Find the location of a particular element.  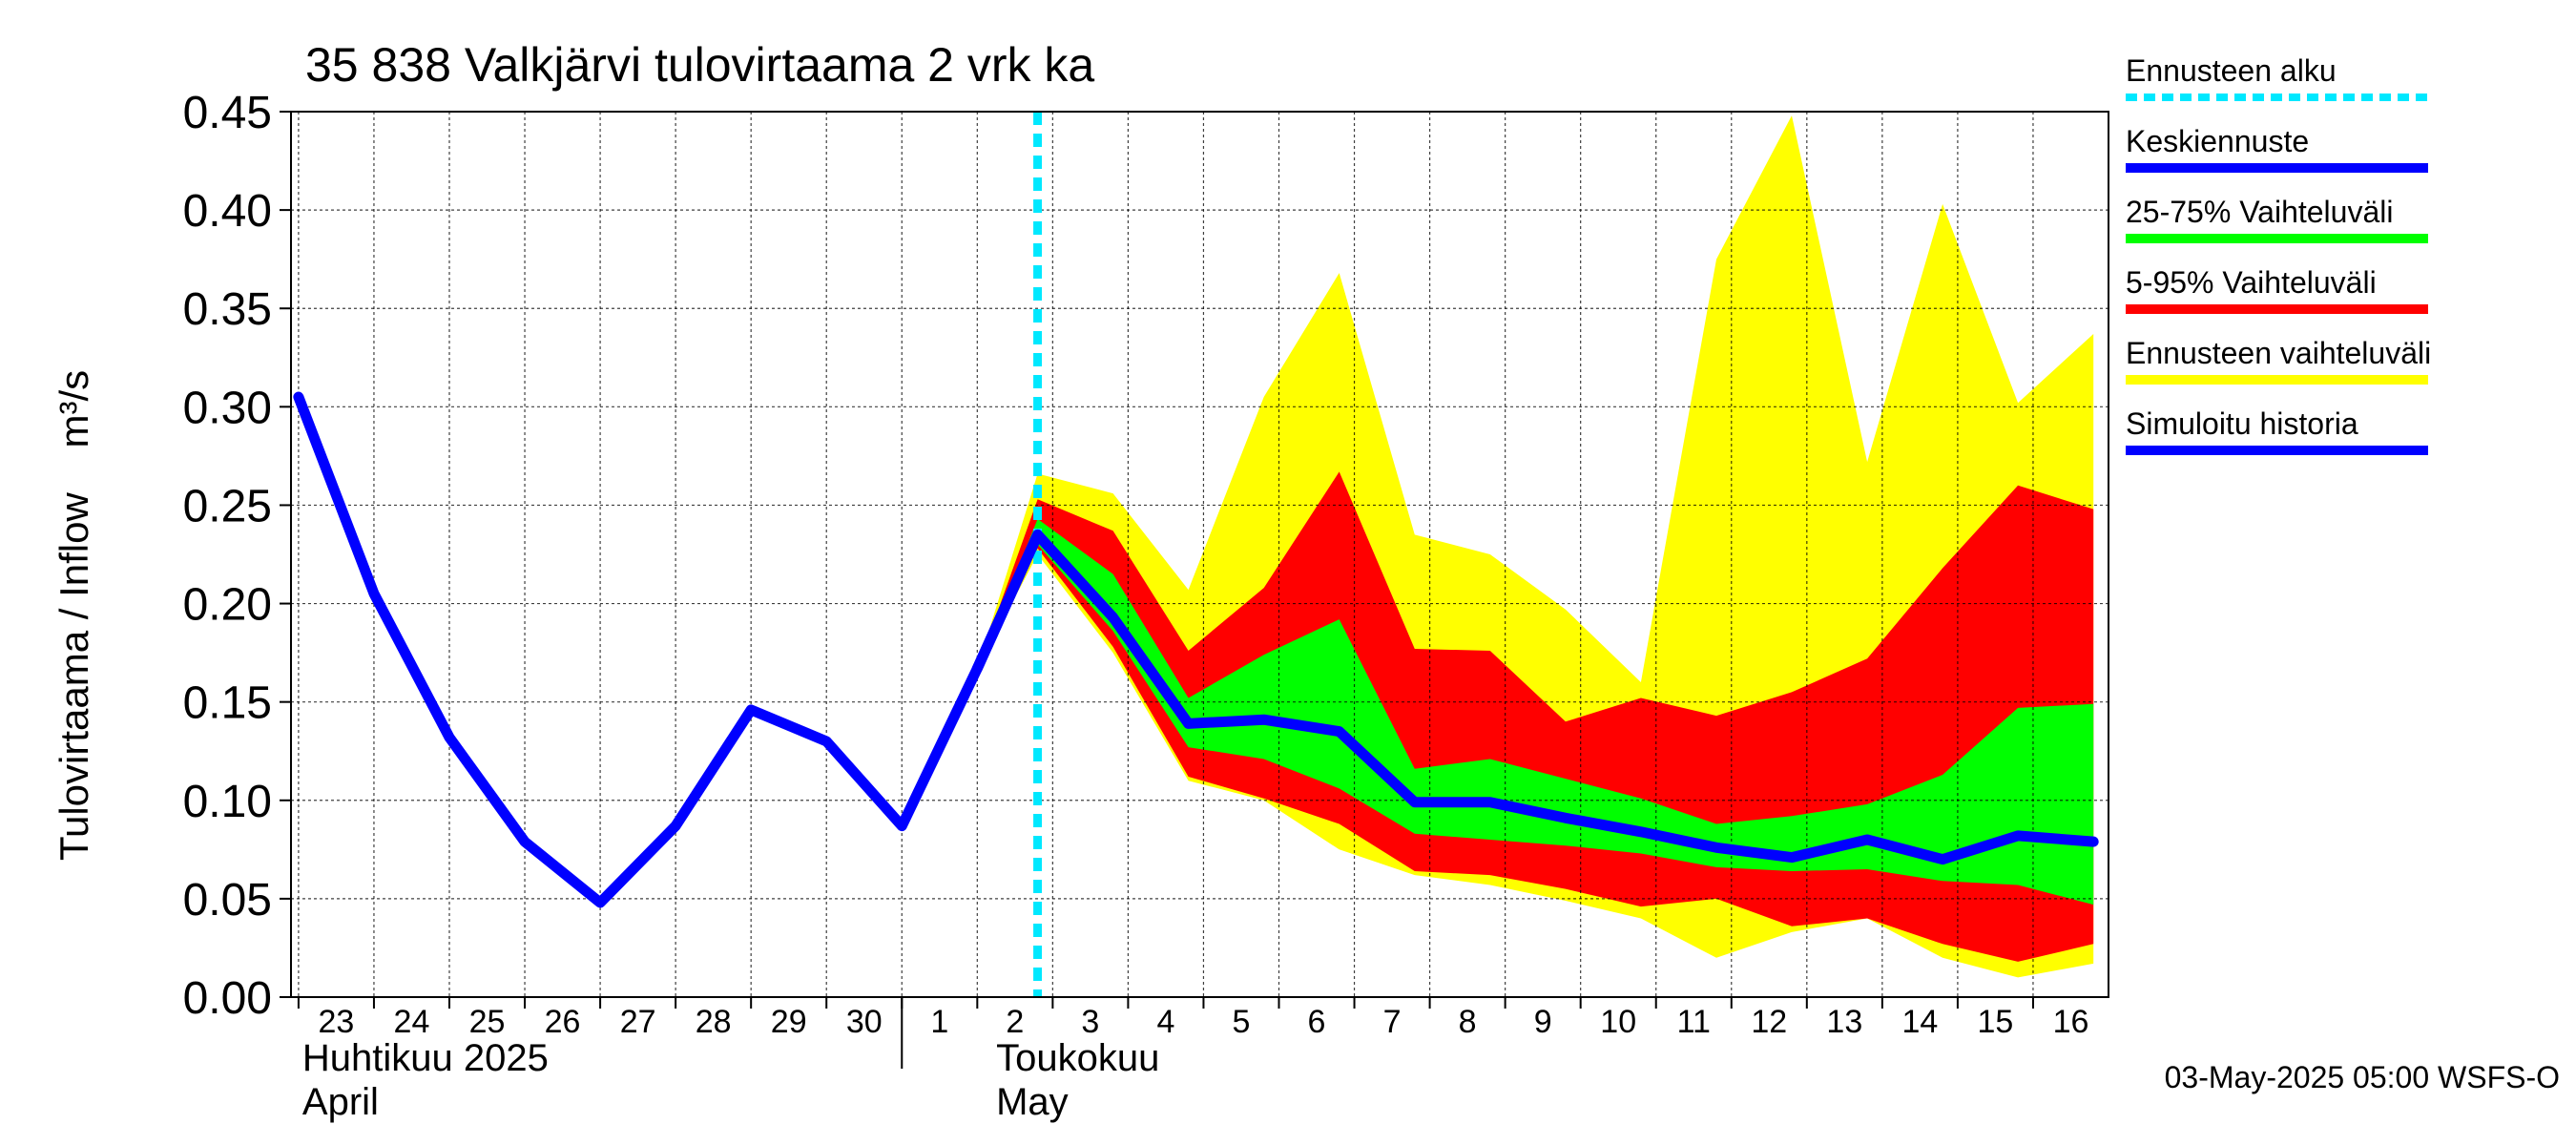

y-tick-labels: 0.00 0.05 0.10 0.15 0.20 0.25 0.30 0.35 0.40 0.45 is located at coordinates (227, 556).